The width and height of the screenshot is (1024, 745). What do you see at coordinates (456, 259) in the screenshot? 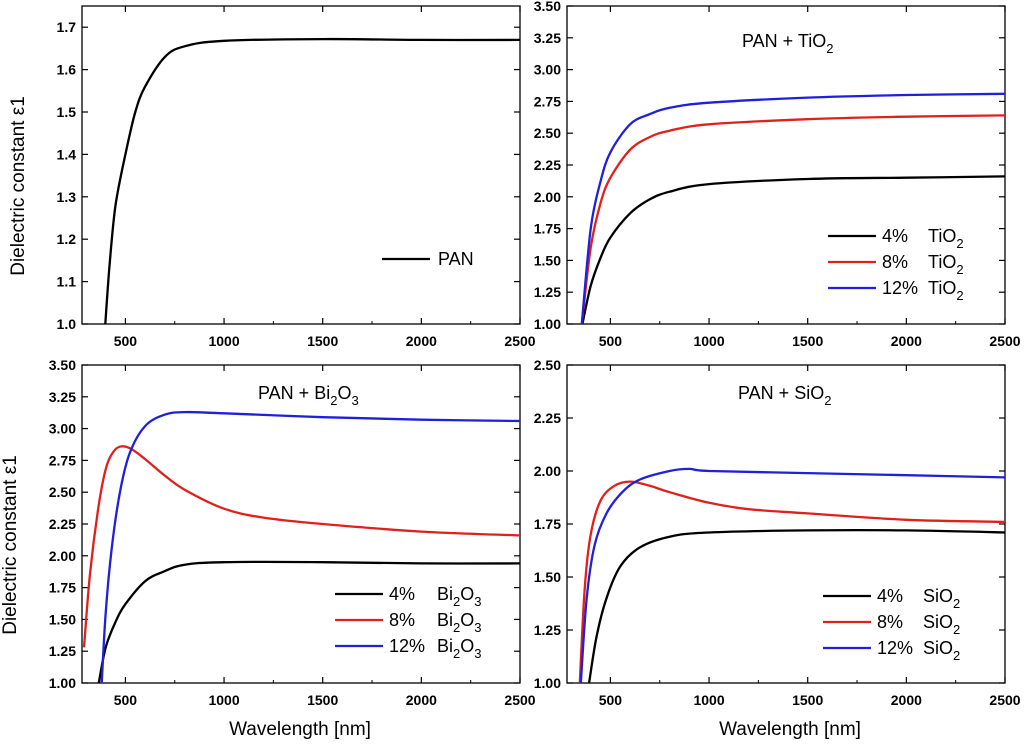
I see `legend-label-pan: PAN` at bounding box center [456, 259].